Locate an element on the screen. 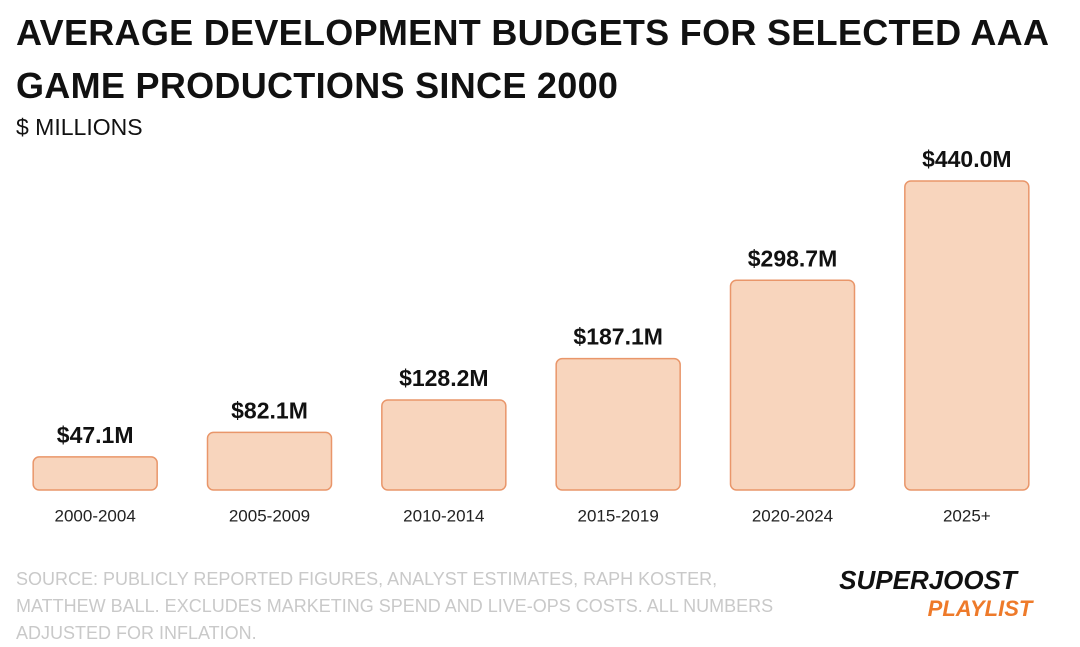 This screenshot has height=647, width=1080. x-tick-label: 2010-2014 is located at coordinates (443, 515).